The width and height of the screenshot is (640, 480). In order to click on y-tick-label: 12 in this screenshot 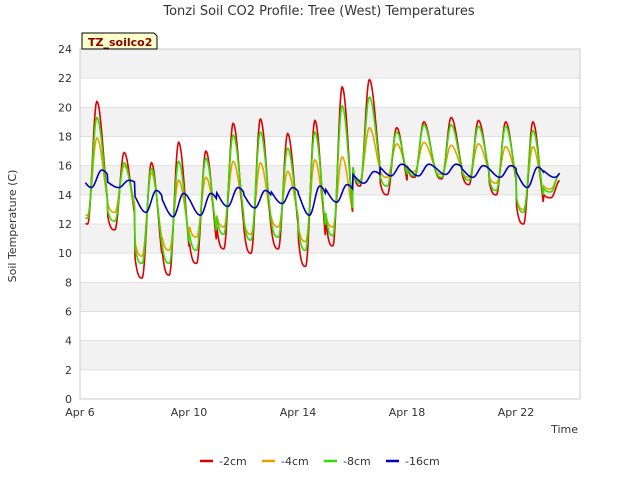, I will do `click(65, 224)`.